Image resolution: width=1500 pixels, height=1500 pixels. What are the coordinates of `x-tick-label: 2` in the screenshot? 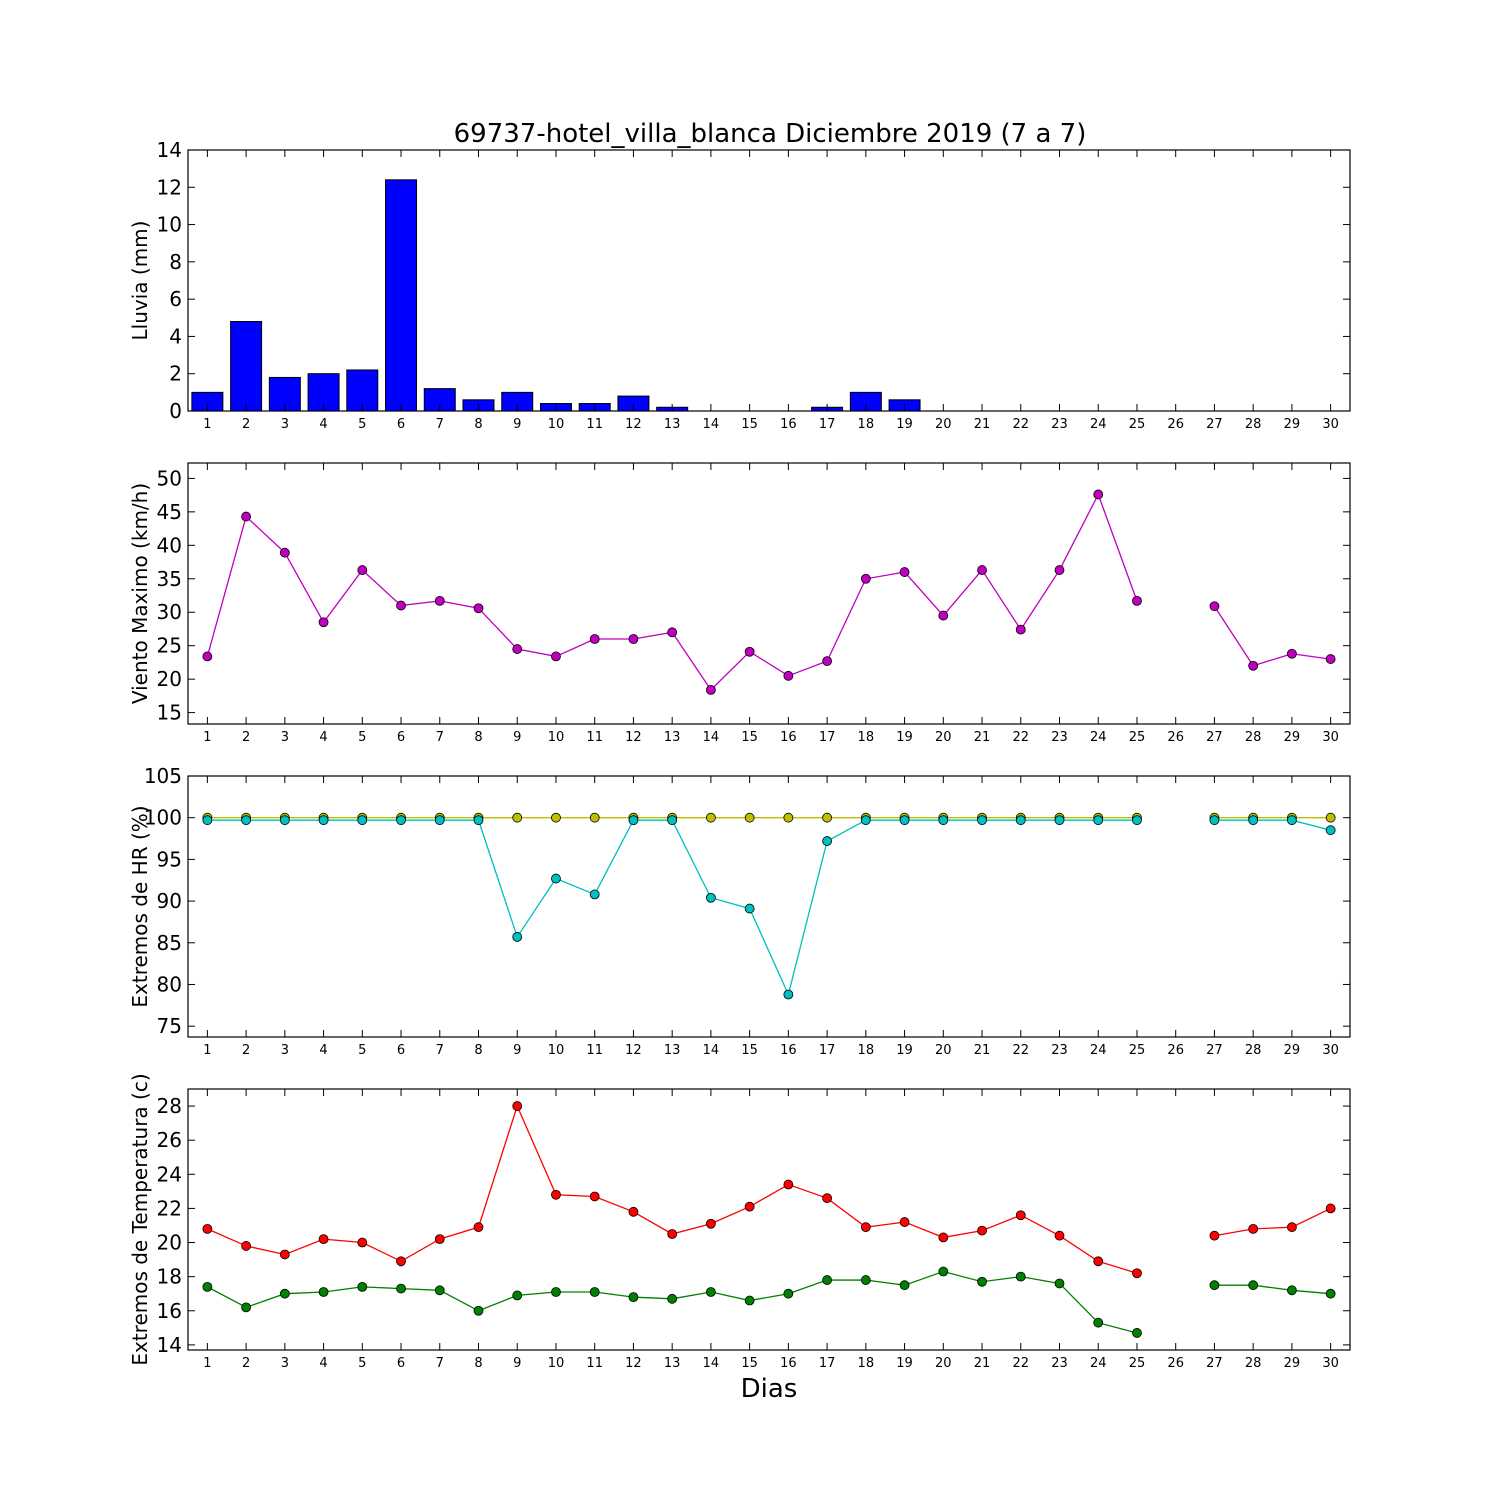 It's located at (246, 737).